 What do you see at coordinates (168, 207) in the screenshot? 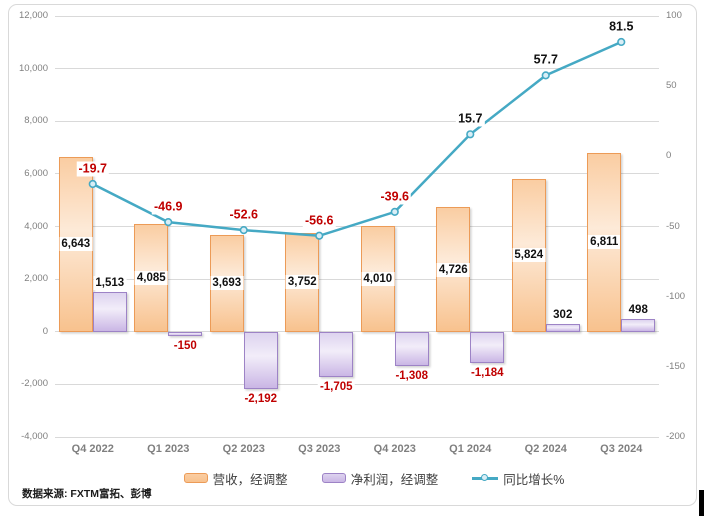
I see `growth-line-label: -46.9` at bounding box center [168, 207].